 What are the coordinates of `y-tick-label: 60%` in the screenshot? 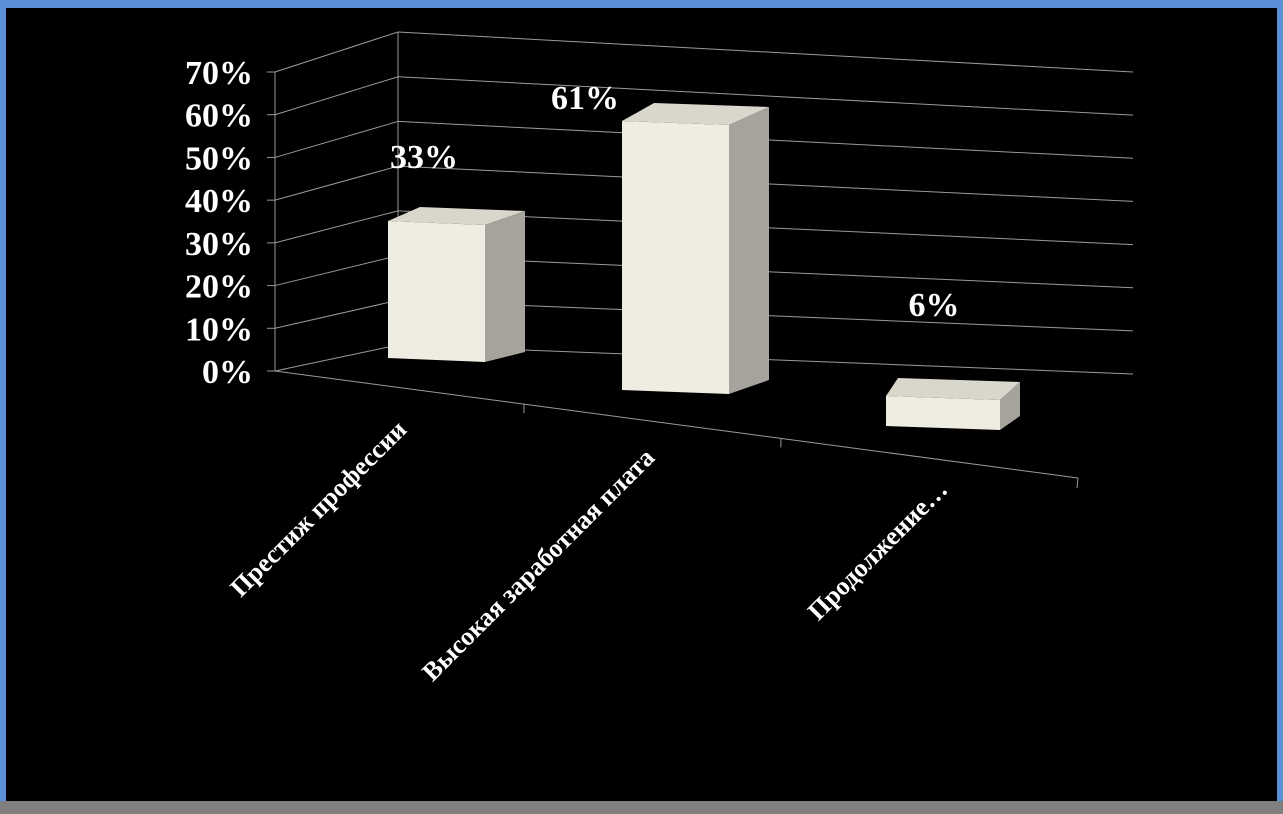 It's located at (219, 116).